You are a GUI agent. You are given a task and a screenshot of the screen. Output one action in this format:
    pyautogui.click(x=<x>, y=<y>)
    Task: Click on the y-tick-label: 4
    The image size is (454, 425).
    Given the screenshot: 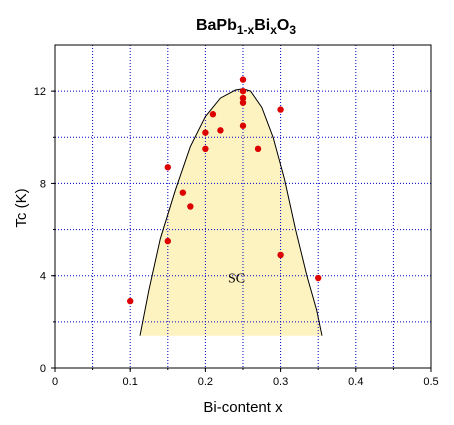 What is the action you would take?
    pyautogui.click(x=43, y=277)
    